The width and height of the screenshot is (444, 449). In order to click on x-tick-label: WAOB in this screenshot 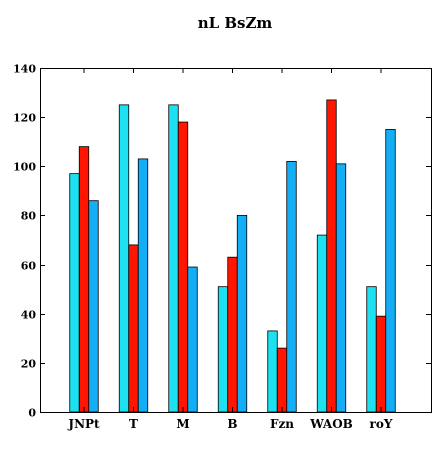, I will do `click(331, 424)`.